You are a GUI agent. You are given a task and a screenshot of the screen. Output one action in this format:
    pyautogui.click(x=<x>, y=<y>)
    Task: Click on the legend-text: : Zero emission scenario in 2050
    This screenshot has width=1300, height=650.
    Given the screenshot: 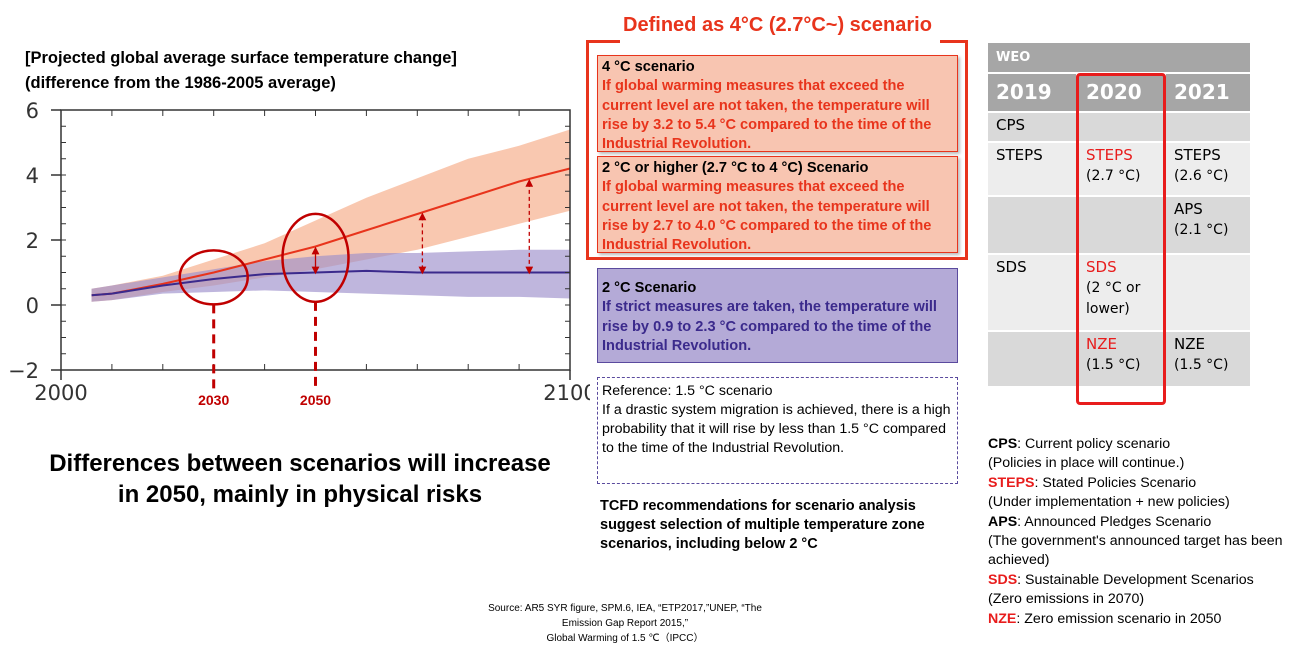 What is the action you would take?
    pyautogui.click(x=1119, y=618)
    